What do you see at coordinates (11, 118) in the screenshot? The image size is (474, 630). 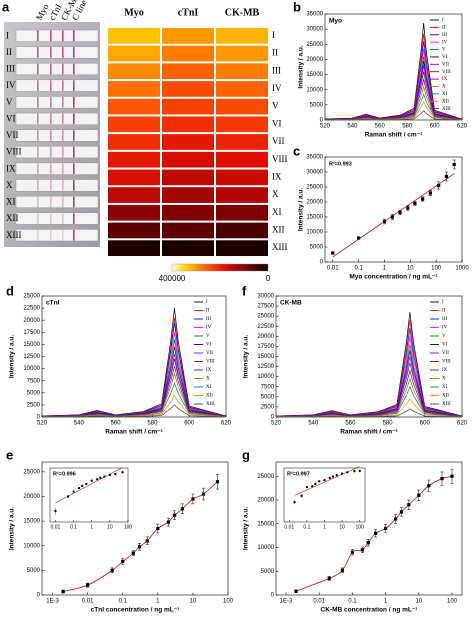 I see `strip-row-label: VI` at bounding box center [11, 118].